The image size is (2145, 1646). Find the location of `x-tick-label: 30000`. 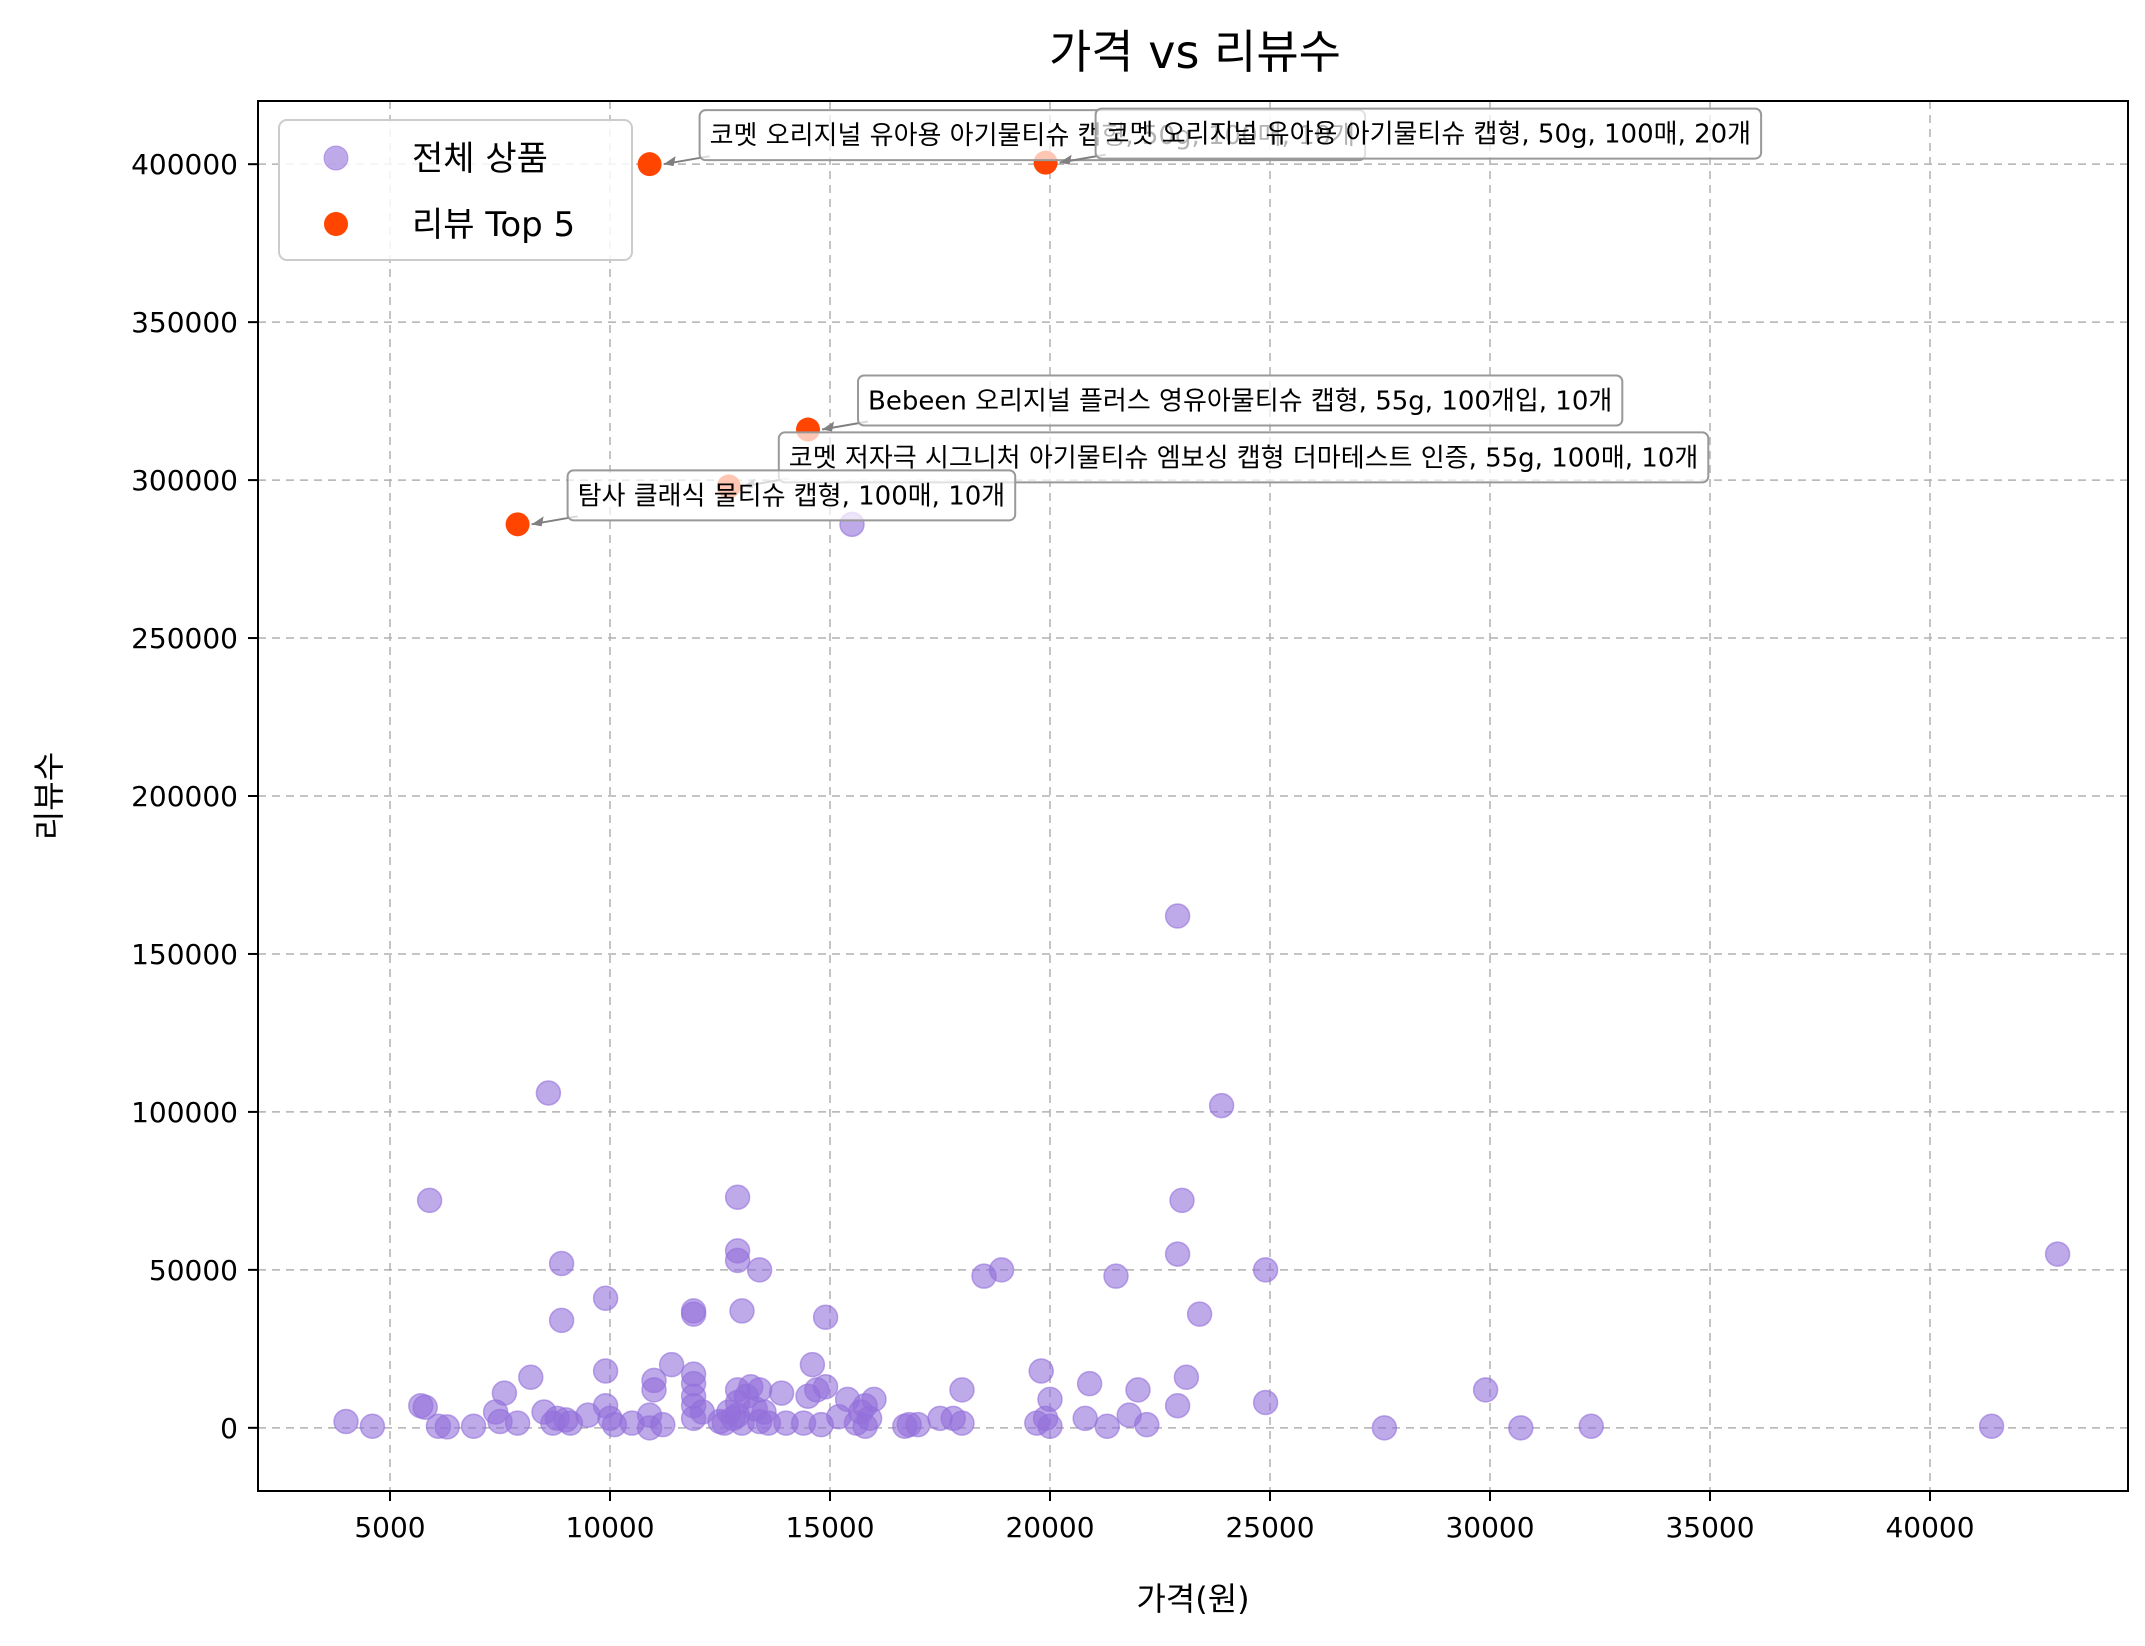

x-tick-label: 30000 is located at coordinates (1489, 1527).